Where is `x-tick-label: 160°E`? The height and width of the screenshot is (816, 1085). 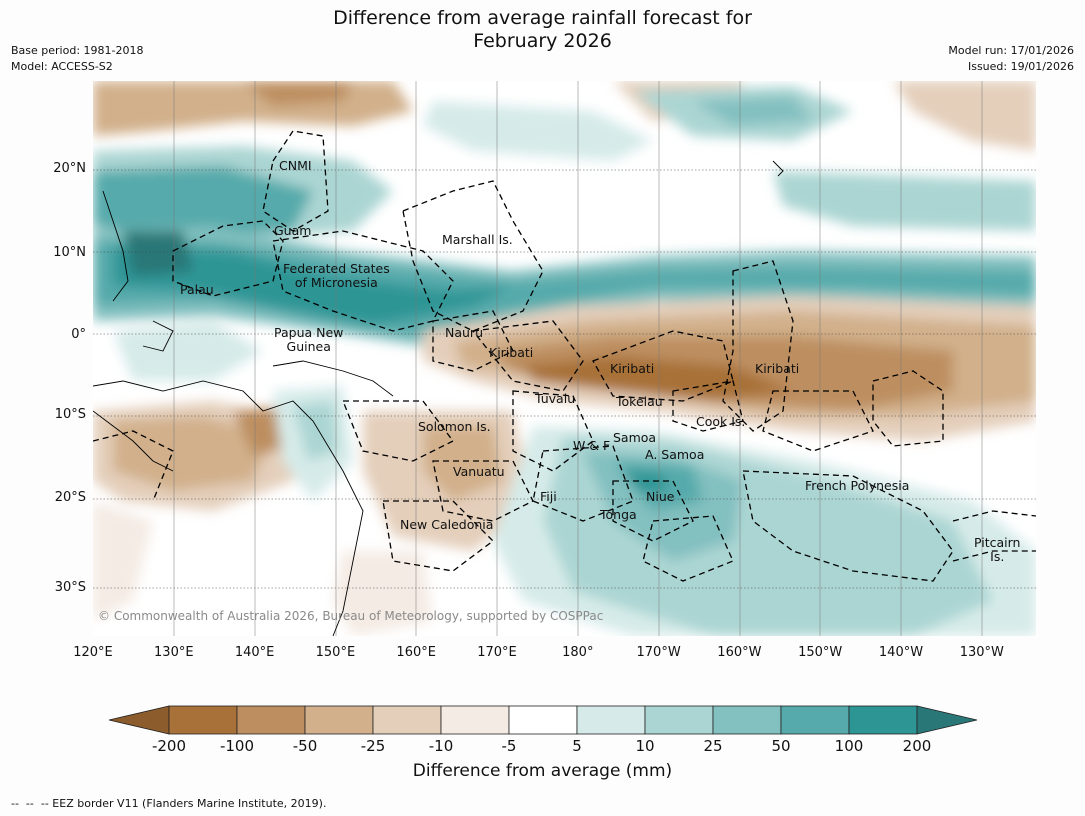 x-tick-label: 160°E is located at coordinates (416, 652).